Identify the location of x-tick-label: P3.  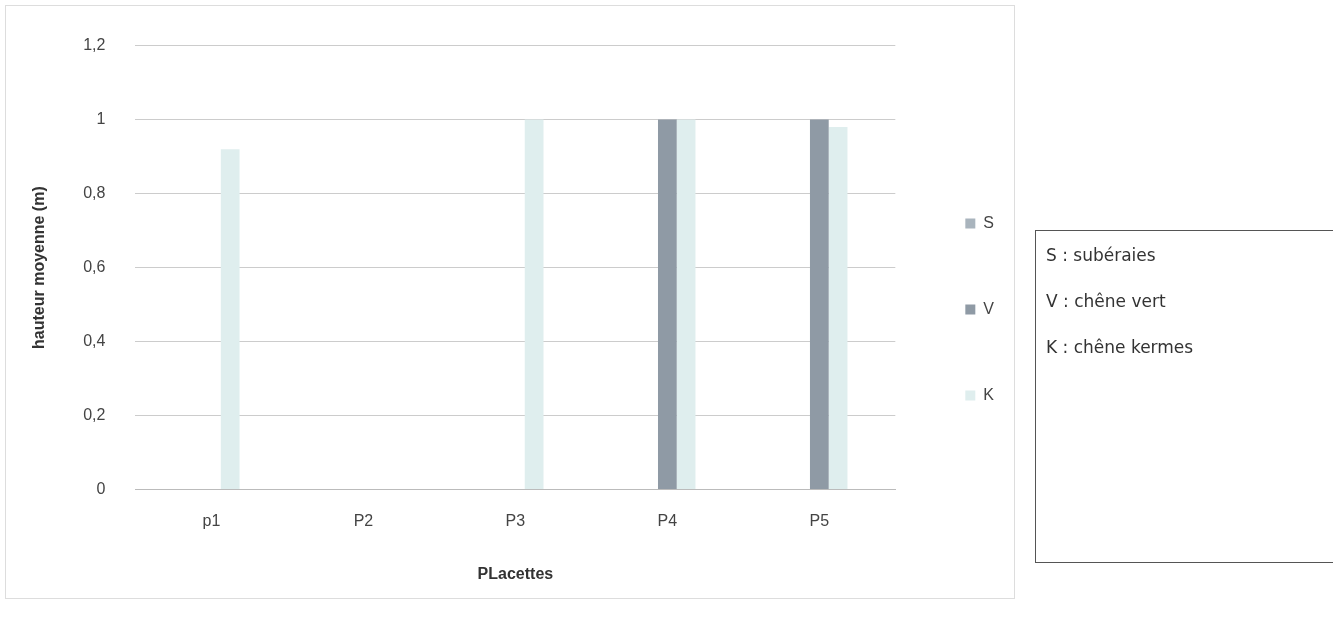
(515, 520).